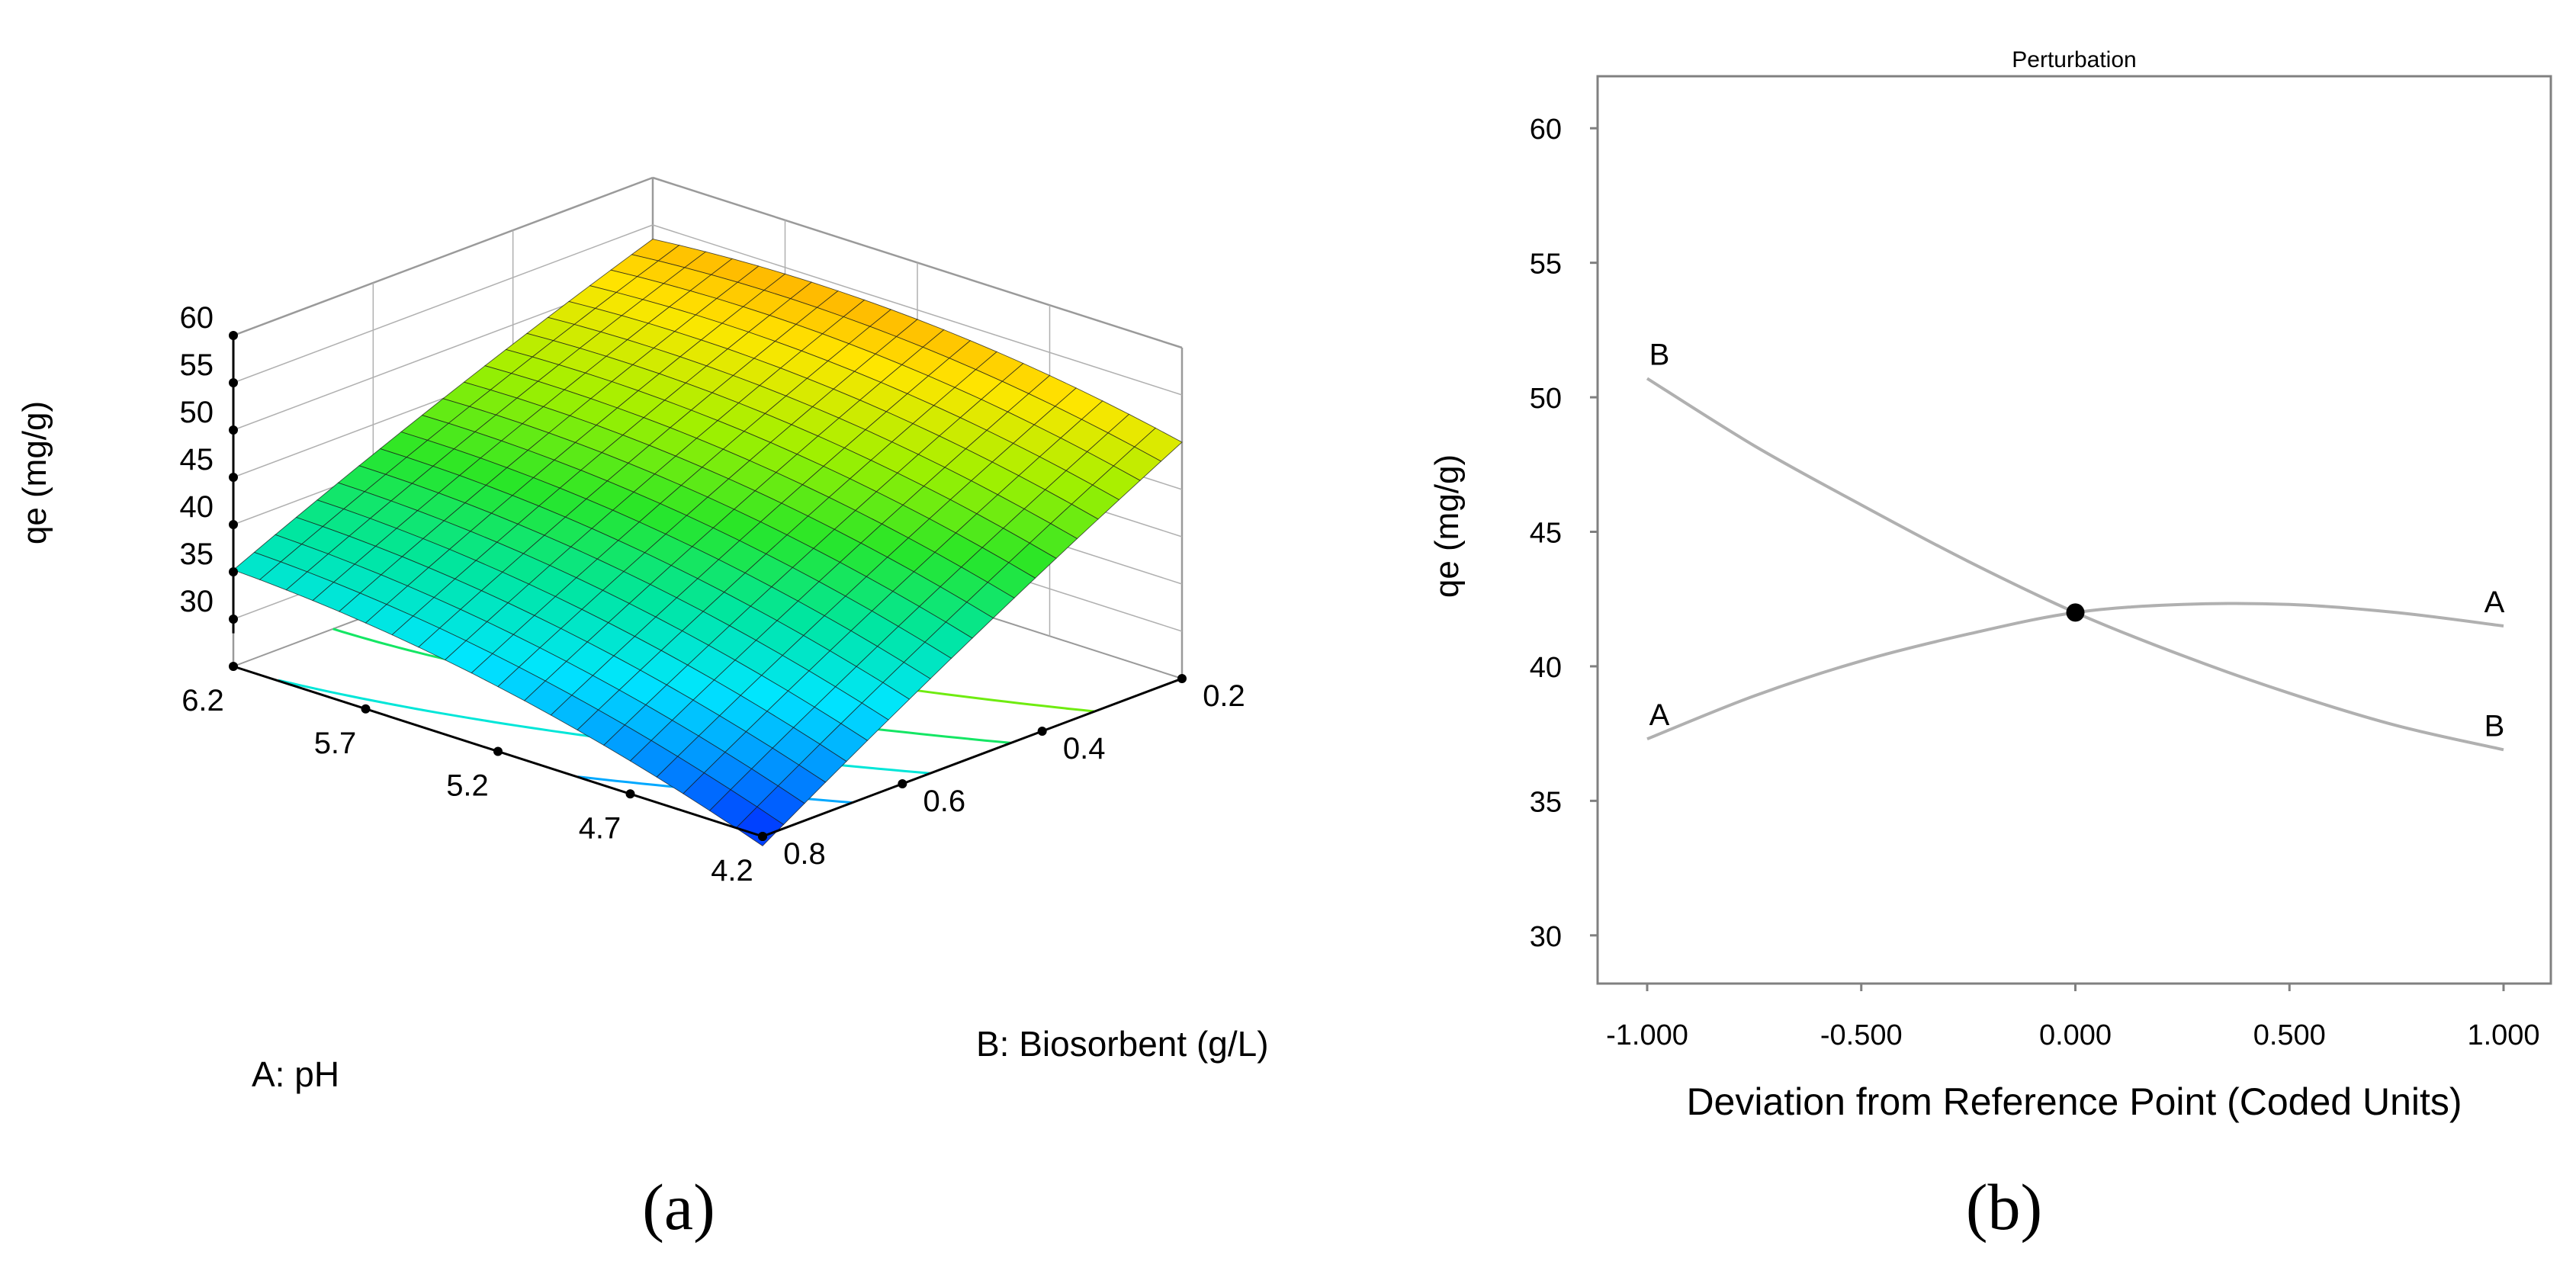 Image resolution: width=2576 pixels, height=1271 pixels. Describe the element at coordinates (2494, 602) in the screenshot. I see `series-label-A-end: A` at that location.